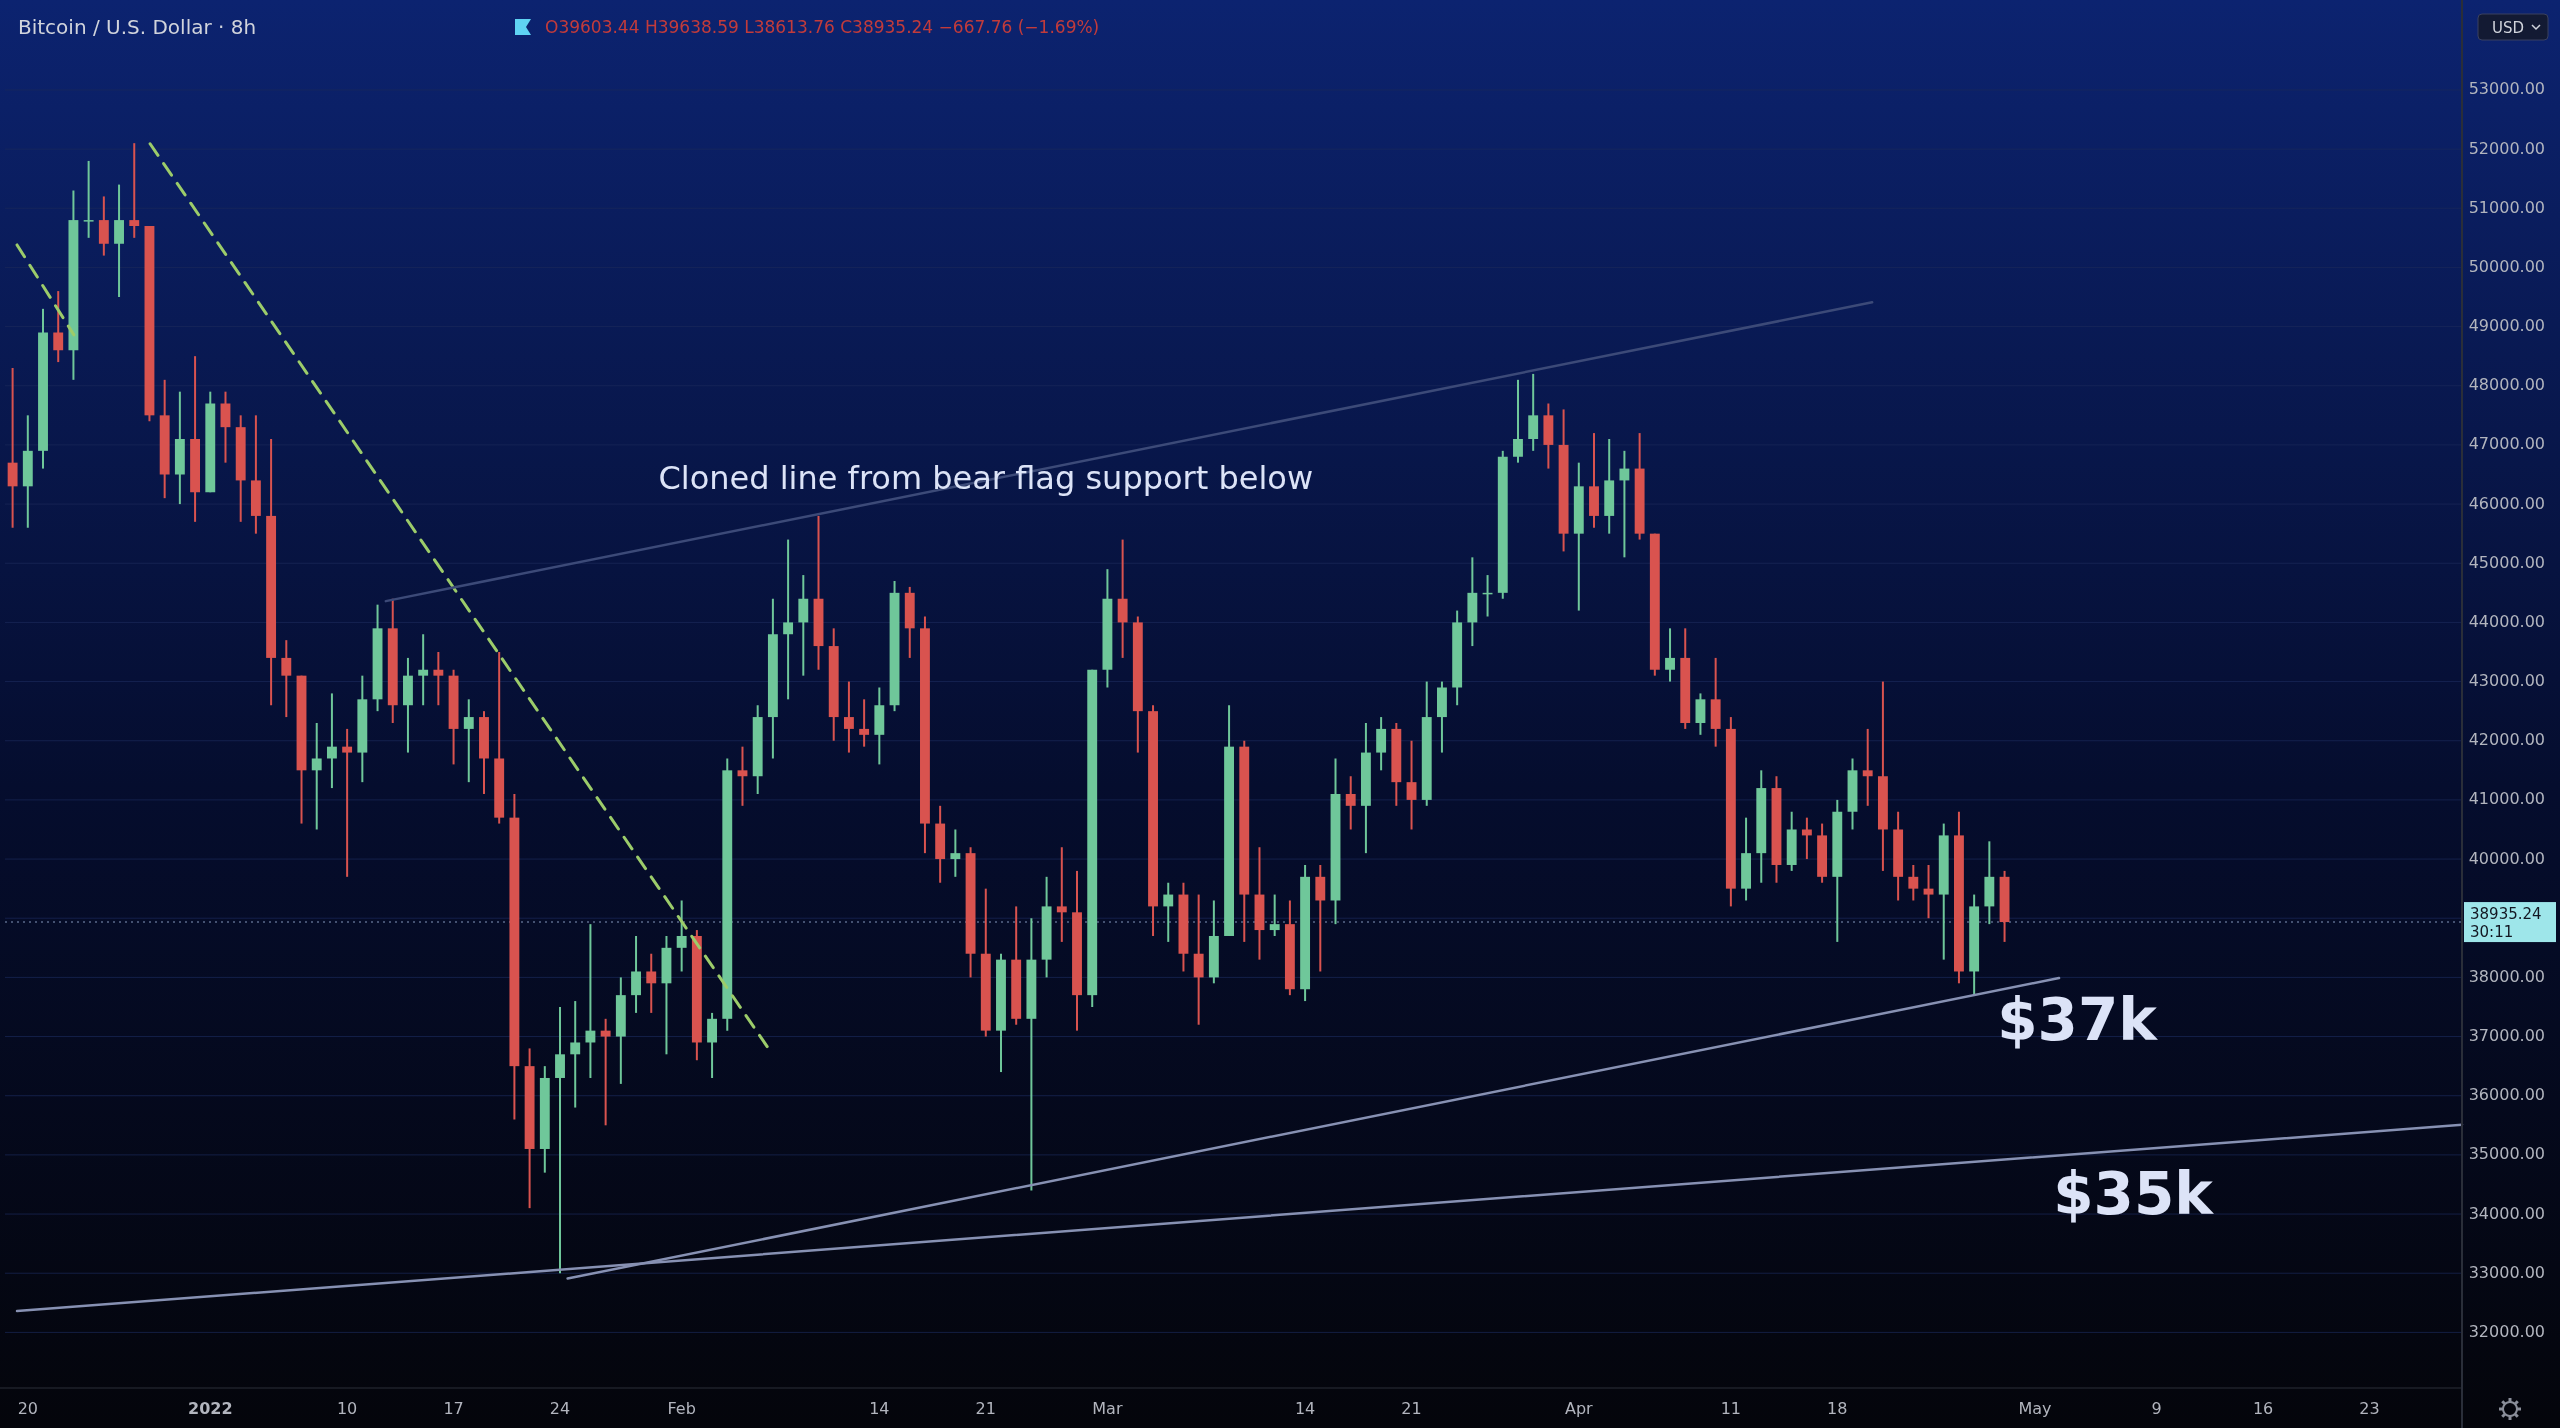 The image size is (2560, 1428). I want to click on y-tick-label: 43000.00, so click(2506, 681).